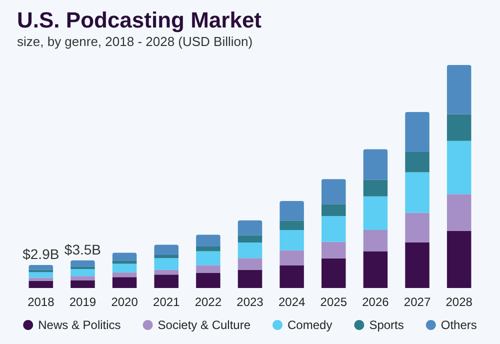  What do you see at coordinates (386, 325) in the screenshot?
I see `legend-label: Sports` at bounding box center [386, 325].